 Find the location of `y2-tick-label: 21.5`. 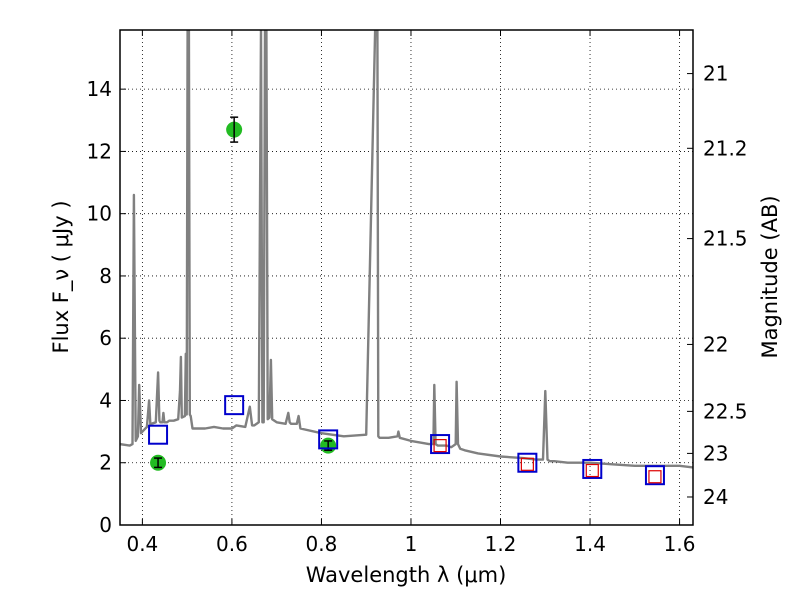

y2-tick-label: 21.5 is located at coordinates (725, 239).